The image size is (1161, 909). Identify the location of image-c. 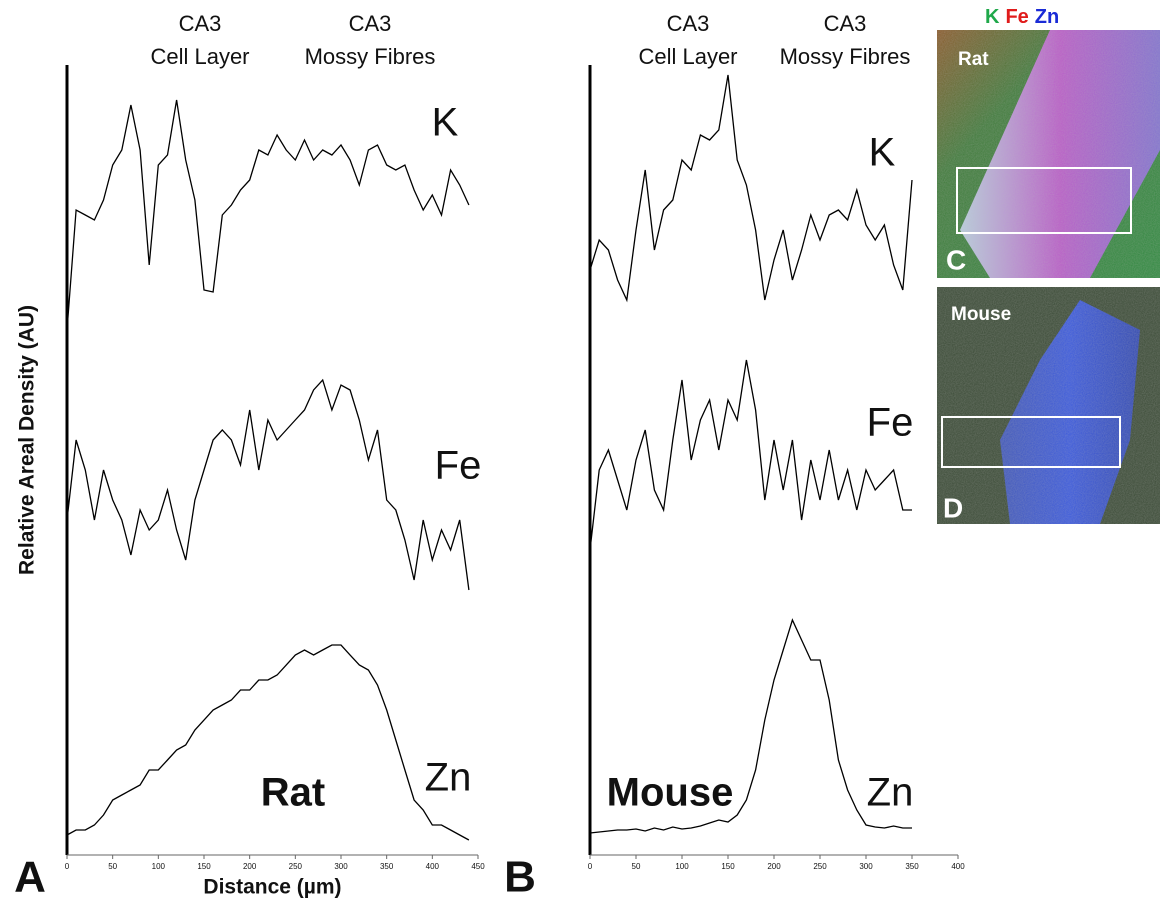
(1048, 154).